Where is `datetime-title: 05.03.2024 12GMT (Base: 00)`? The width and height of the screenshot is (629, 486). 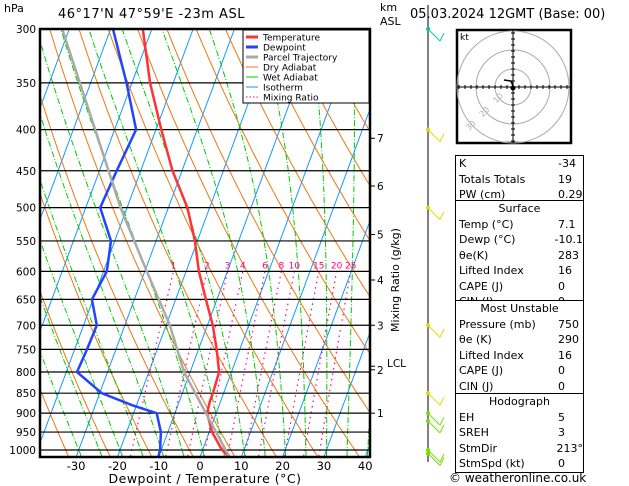
datetime-title: 05.03.2024 12GMT (Base: 00) is located at coordinates (508, 14).